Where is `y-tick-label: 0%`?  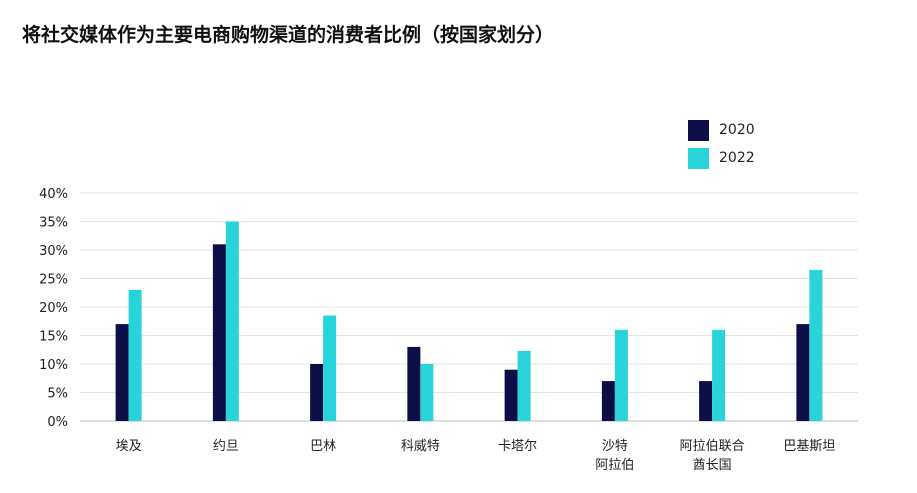 y-tick-label: 0% is located at coordinates (57, 422).